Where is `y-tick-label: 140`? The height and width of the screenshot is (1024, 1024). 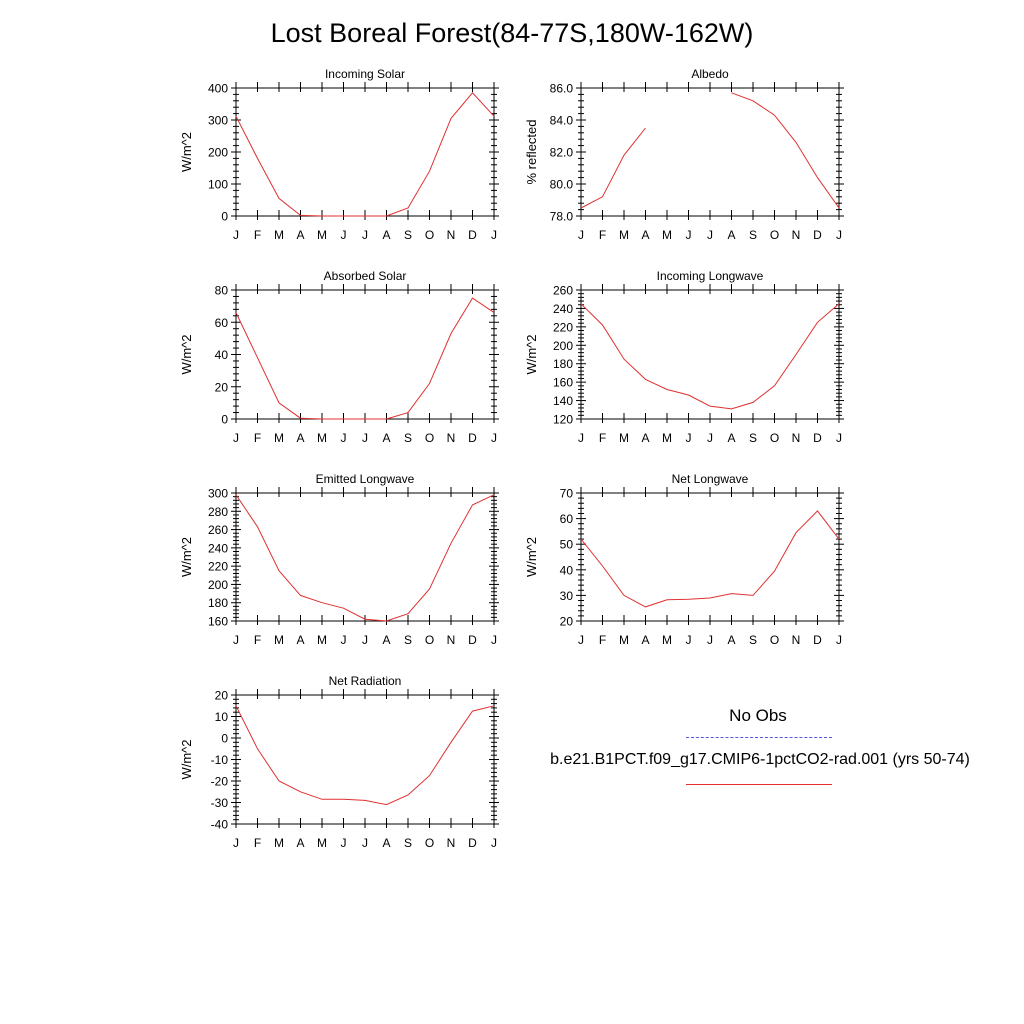
y-tick-label: 140 is located at coordinates (563, 401).